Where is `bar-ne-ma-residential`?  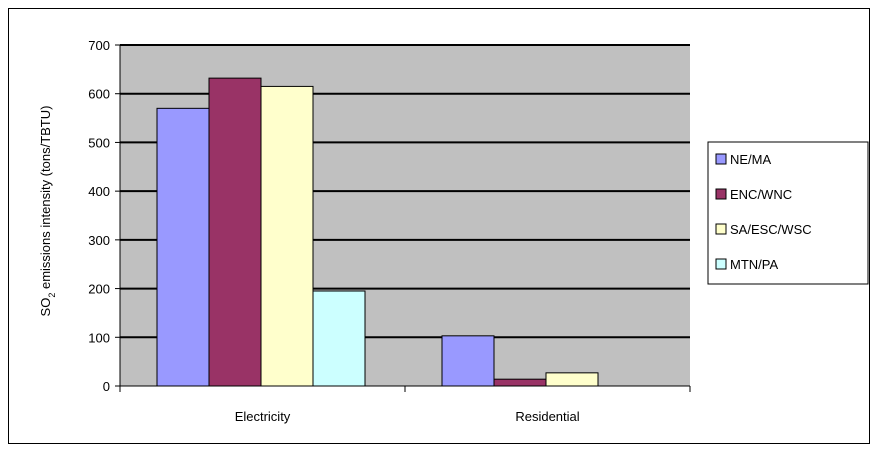 bar-ne-ma-residential is located at coordinates (468, 361).